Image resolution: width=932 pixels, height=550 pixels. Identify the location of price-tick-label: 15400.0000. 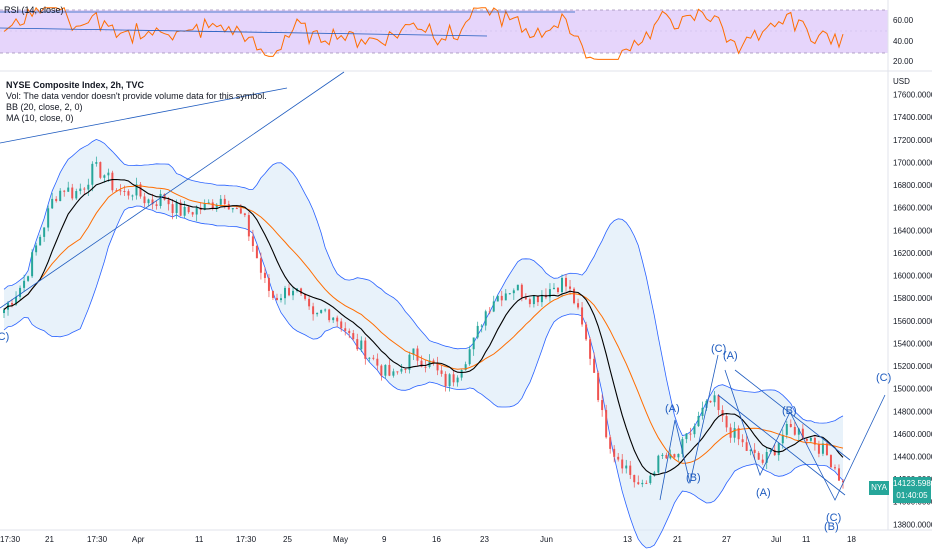
(912, 343).